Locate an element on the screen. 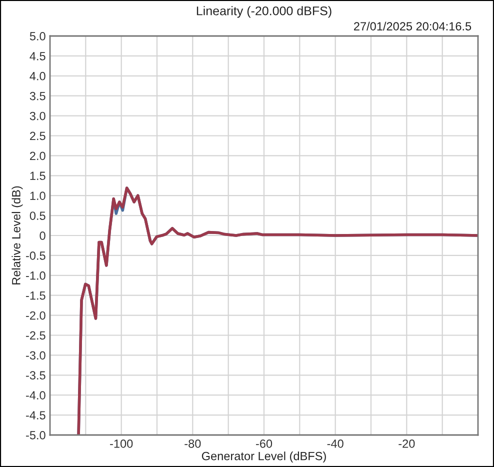  y-tick-label: -2.0 is located at coordinates (36, 315).